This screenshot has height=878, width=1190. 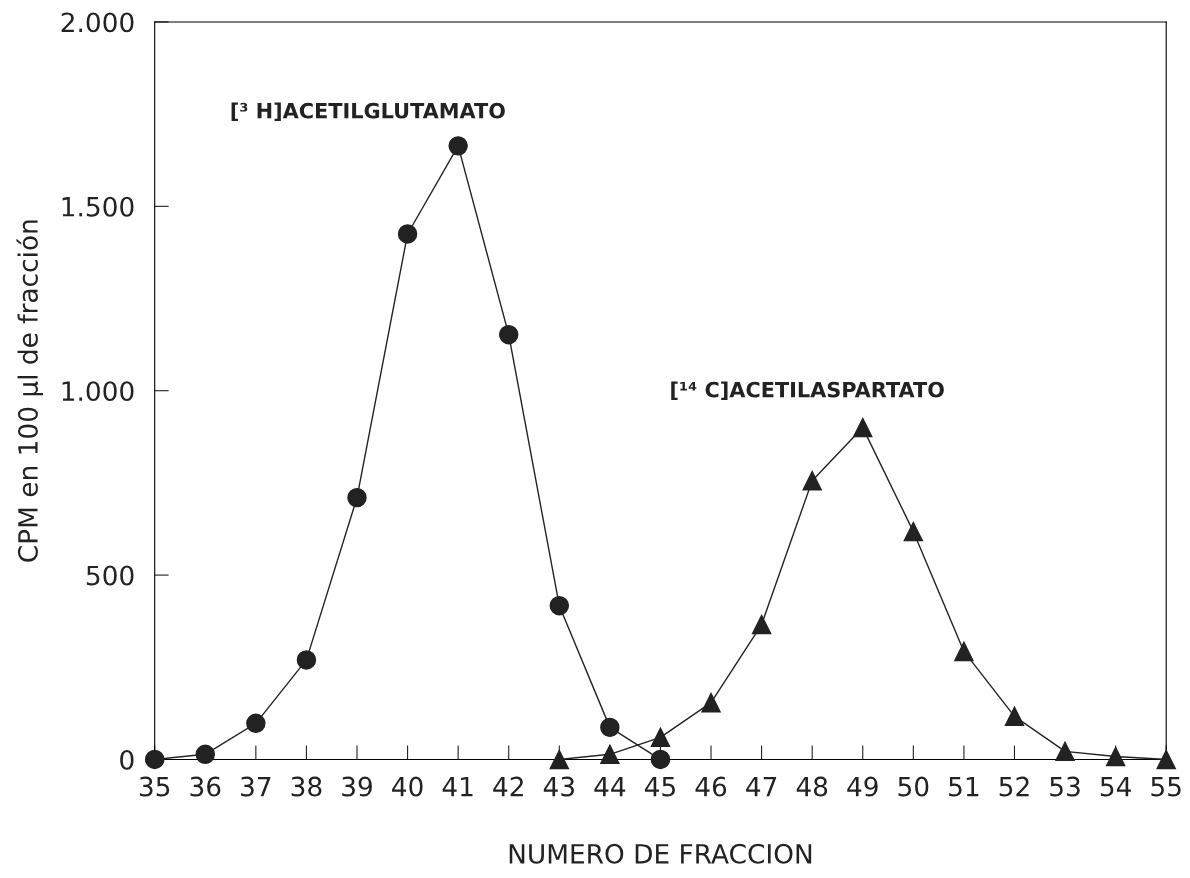 What do you see at coordinates (964, 786) in the screenshot?
I see `x-tick-label: 51` at bounding box center [964, 786].